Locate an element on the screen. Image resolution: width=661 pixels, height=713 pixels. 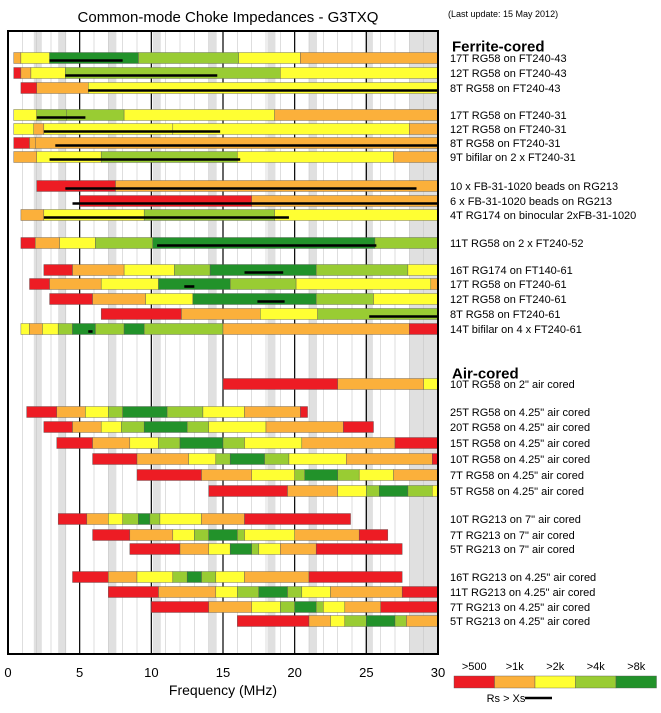
x-tick-label: 25 is located at coordinates (366, 672).